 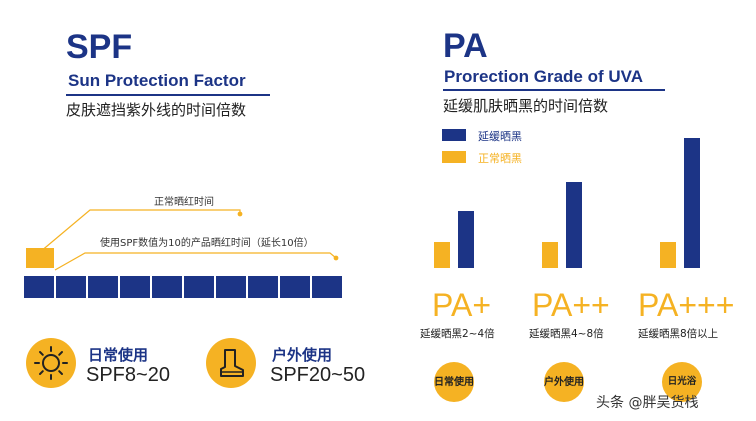 What do you see at coordinates (207, 243) in the screenshot?
I see `label-spf-burn: 使用SPF数值为10的产品晒红时间（延长10倍）` at bounding box center [207, 243].